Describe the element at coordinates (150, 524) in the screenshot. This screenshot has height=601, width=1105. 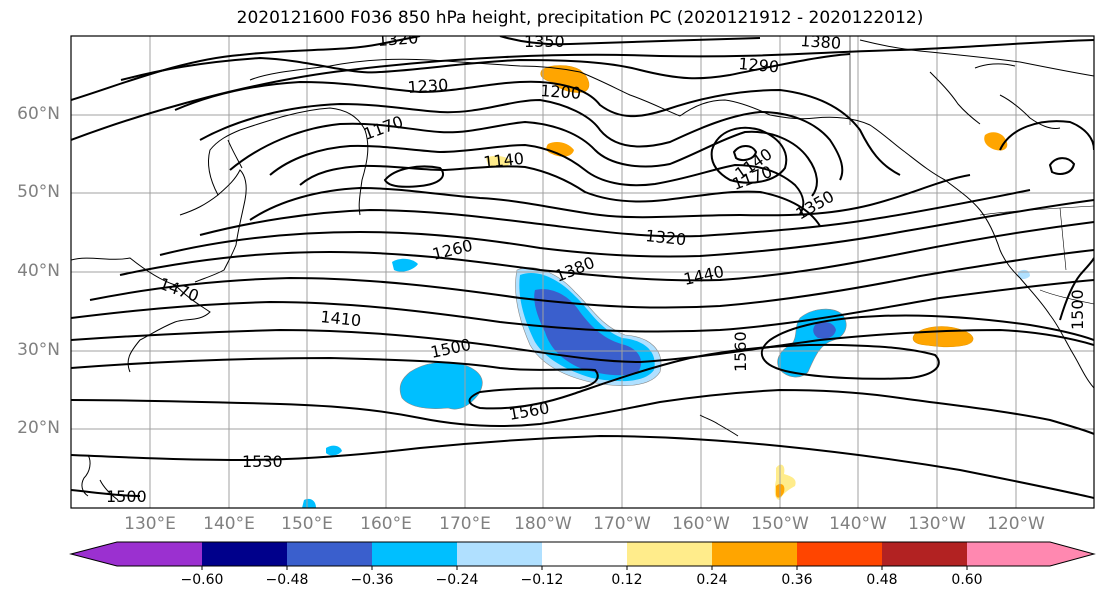
I see `lon-label: 130°E` at that location.